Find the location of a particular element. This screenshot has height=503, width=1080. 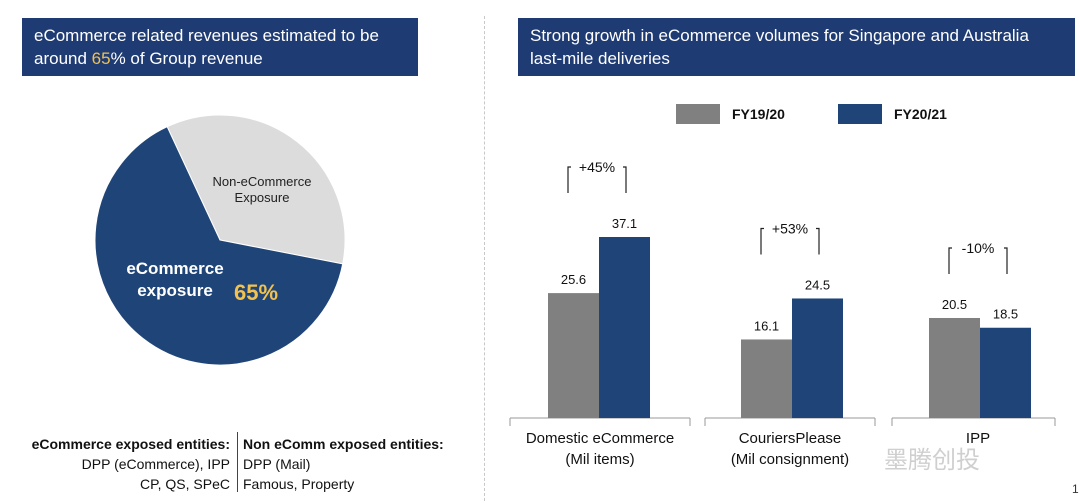

legend-swatch-fy2021 is located at coordinates (860, 114).